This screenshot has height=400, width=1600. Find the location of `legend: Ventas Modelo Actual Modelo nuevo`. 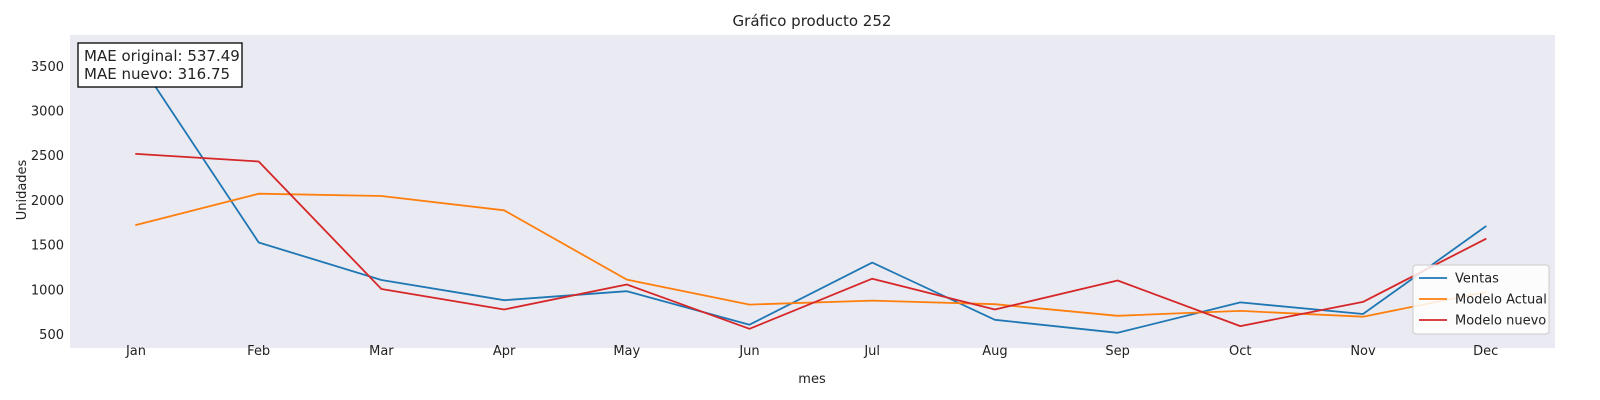

legend: Ventas Modelo Actual Modelo nuevo is located at coordinates (1481, 299).